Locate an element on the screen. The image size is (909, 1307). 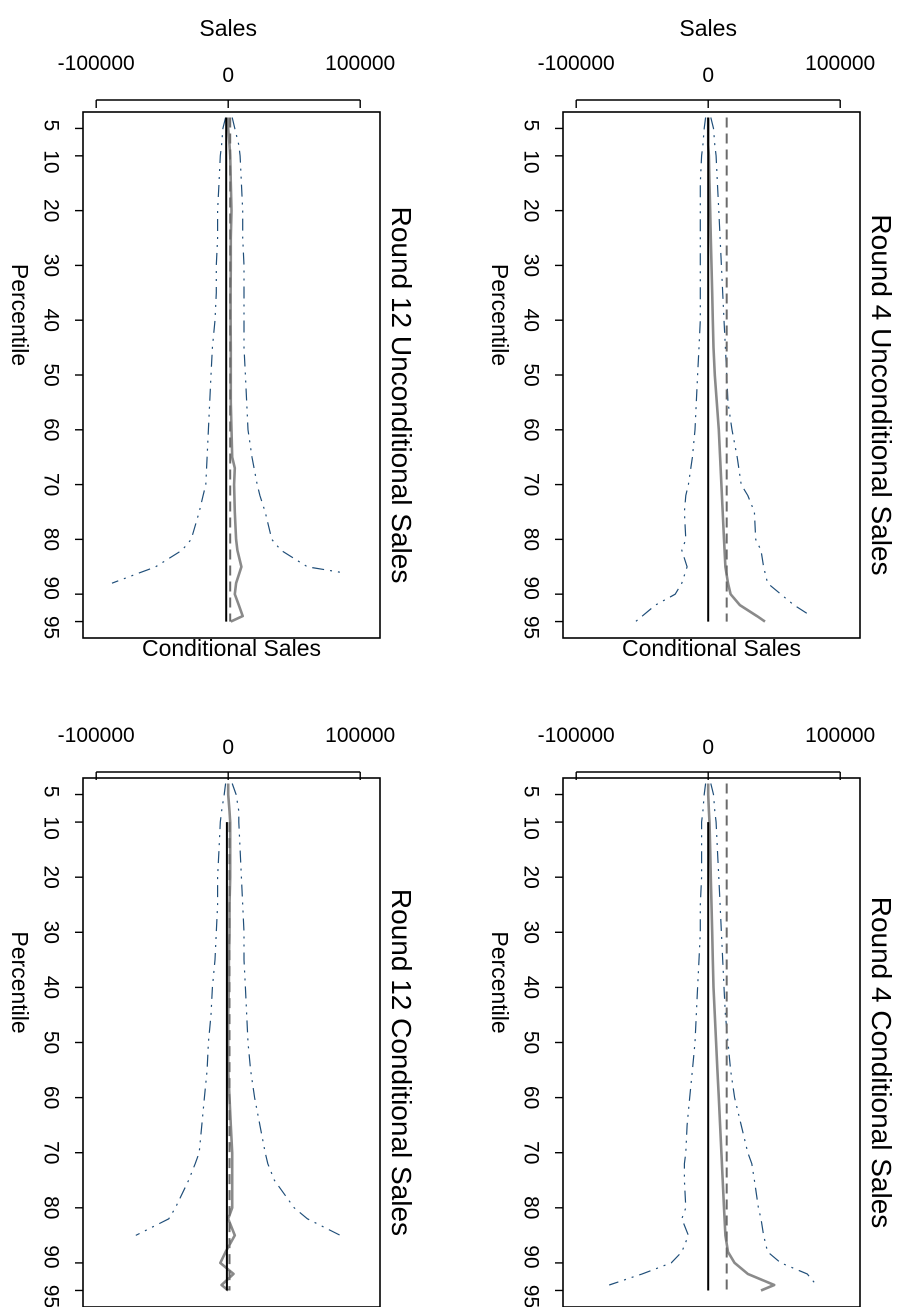
plot-frame is located at coordinates (711, 375).